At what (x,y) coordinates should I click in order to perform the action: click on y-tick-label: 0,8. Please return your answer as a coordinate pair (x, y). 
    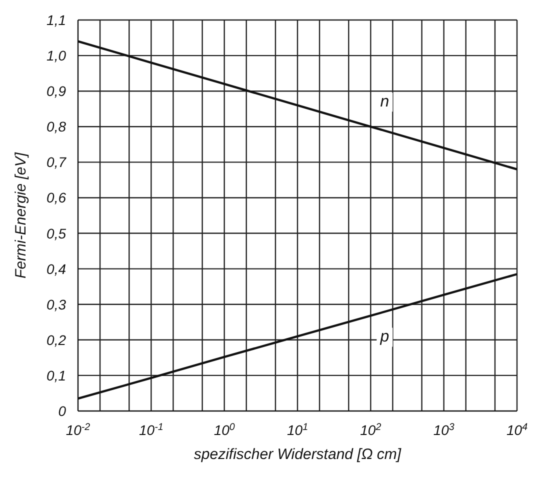
    Looking at the image, I should click on (56, 126).